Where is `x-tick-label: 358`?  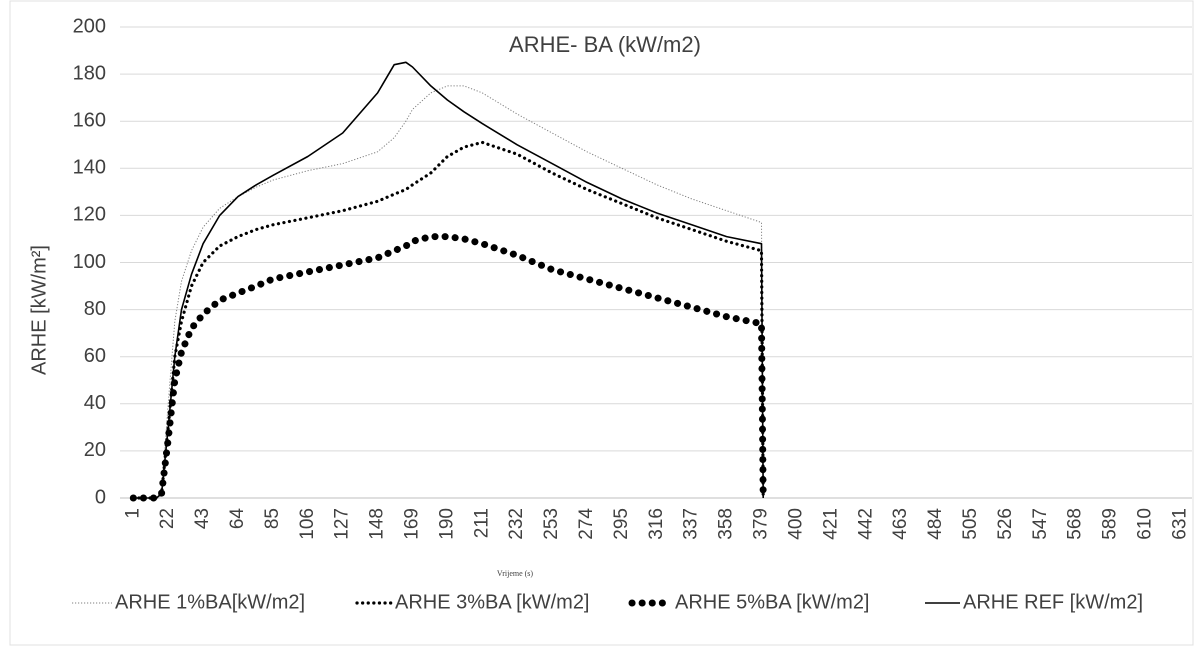 x-tick-label: 358 is located at coordinates (726, 524).